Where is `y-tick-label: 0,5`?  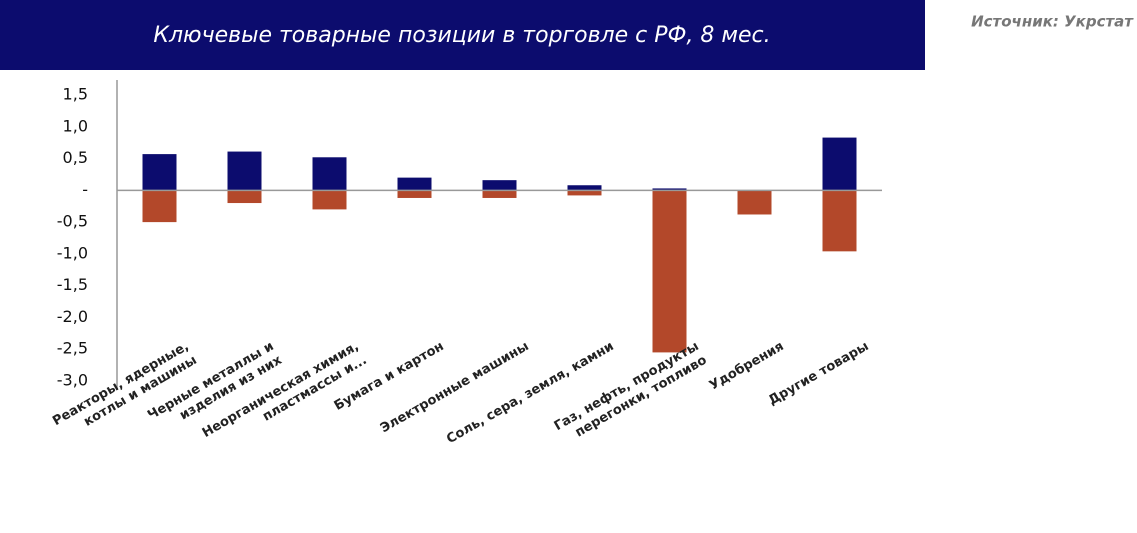 y-tick-label: 0,5 is located at coordinates (75, 157).